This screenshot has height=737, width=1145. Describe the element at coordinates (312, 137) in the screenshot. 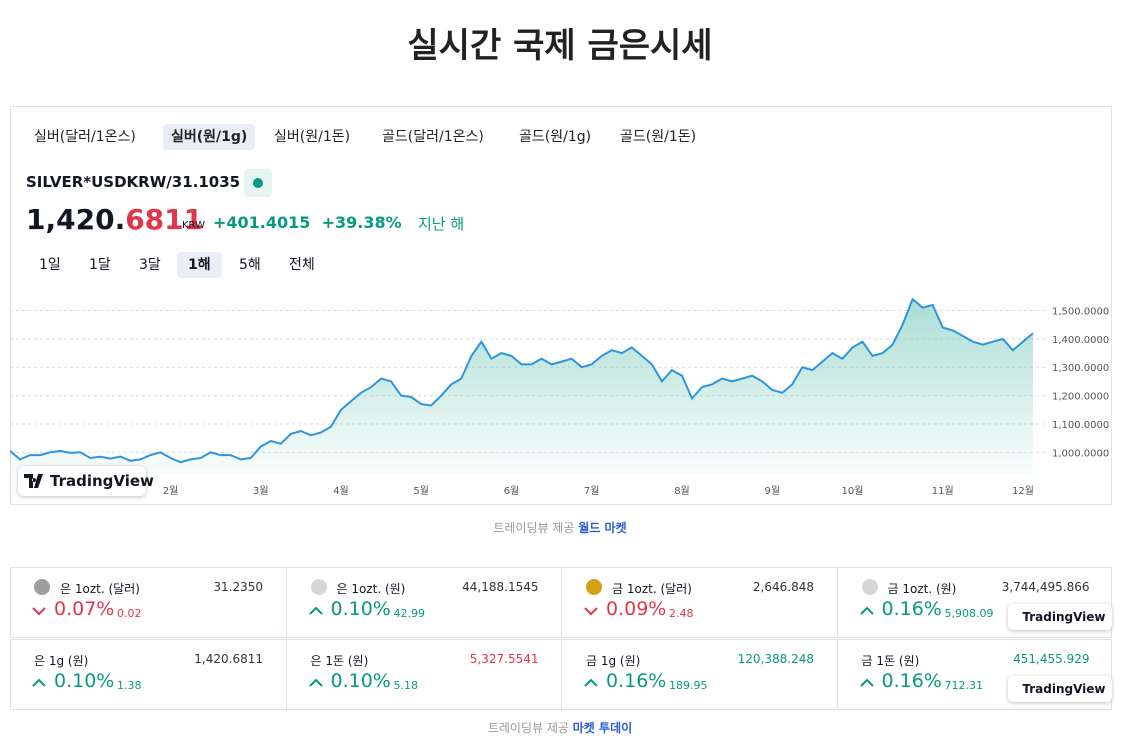

I see `tab: 실버(원/1돈)` at that location.